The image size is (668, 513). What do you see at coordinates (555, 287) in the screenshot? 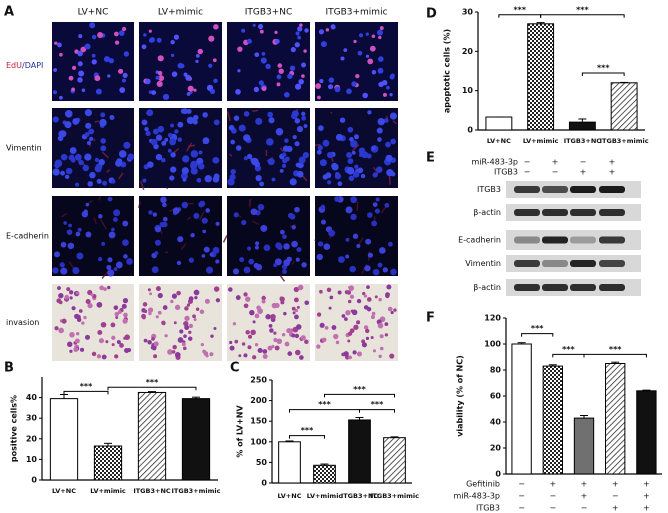
I see `blot-band` at bounding box center [555, 287].